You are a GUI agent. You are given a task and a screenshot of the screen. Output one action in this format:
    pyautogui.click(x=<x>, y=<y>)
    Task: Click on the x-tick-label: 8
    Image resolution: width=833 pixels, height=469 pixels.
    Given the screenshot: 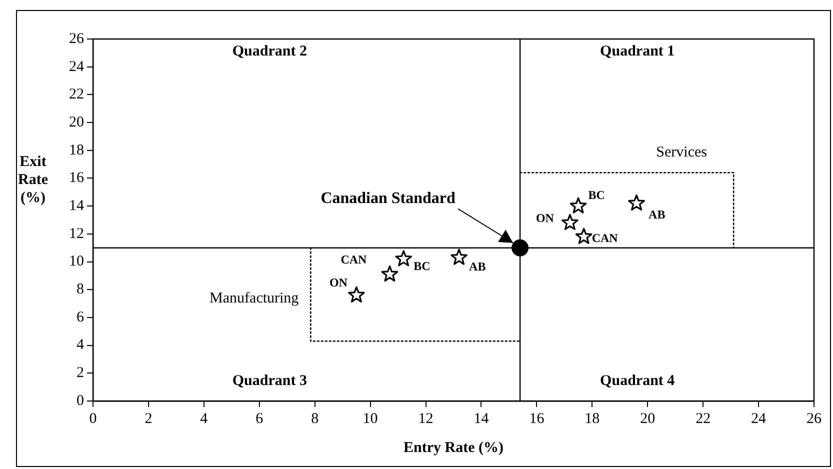 What is the action you would take?
    pyautogui.click(x=315, y=418)
    